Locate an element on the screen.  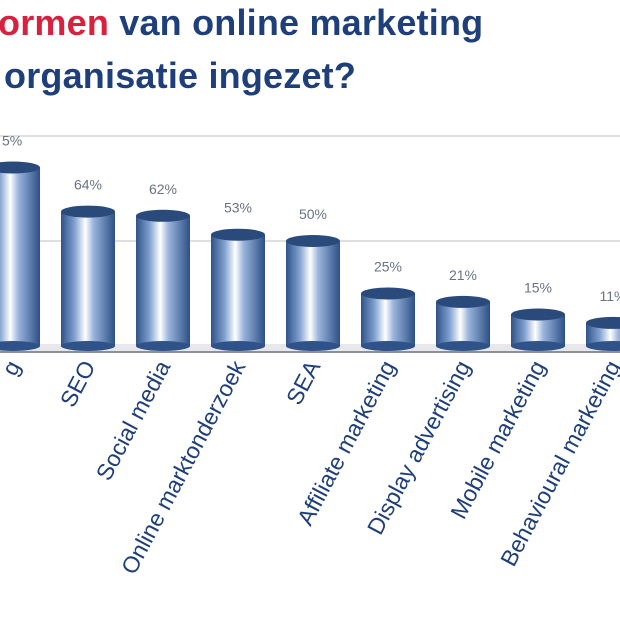
data-label: 50% is located at coordinates (313, 214).